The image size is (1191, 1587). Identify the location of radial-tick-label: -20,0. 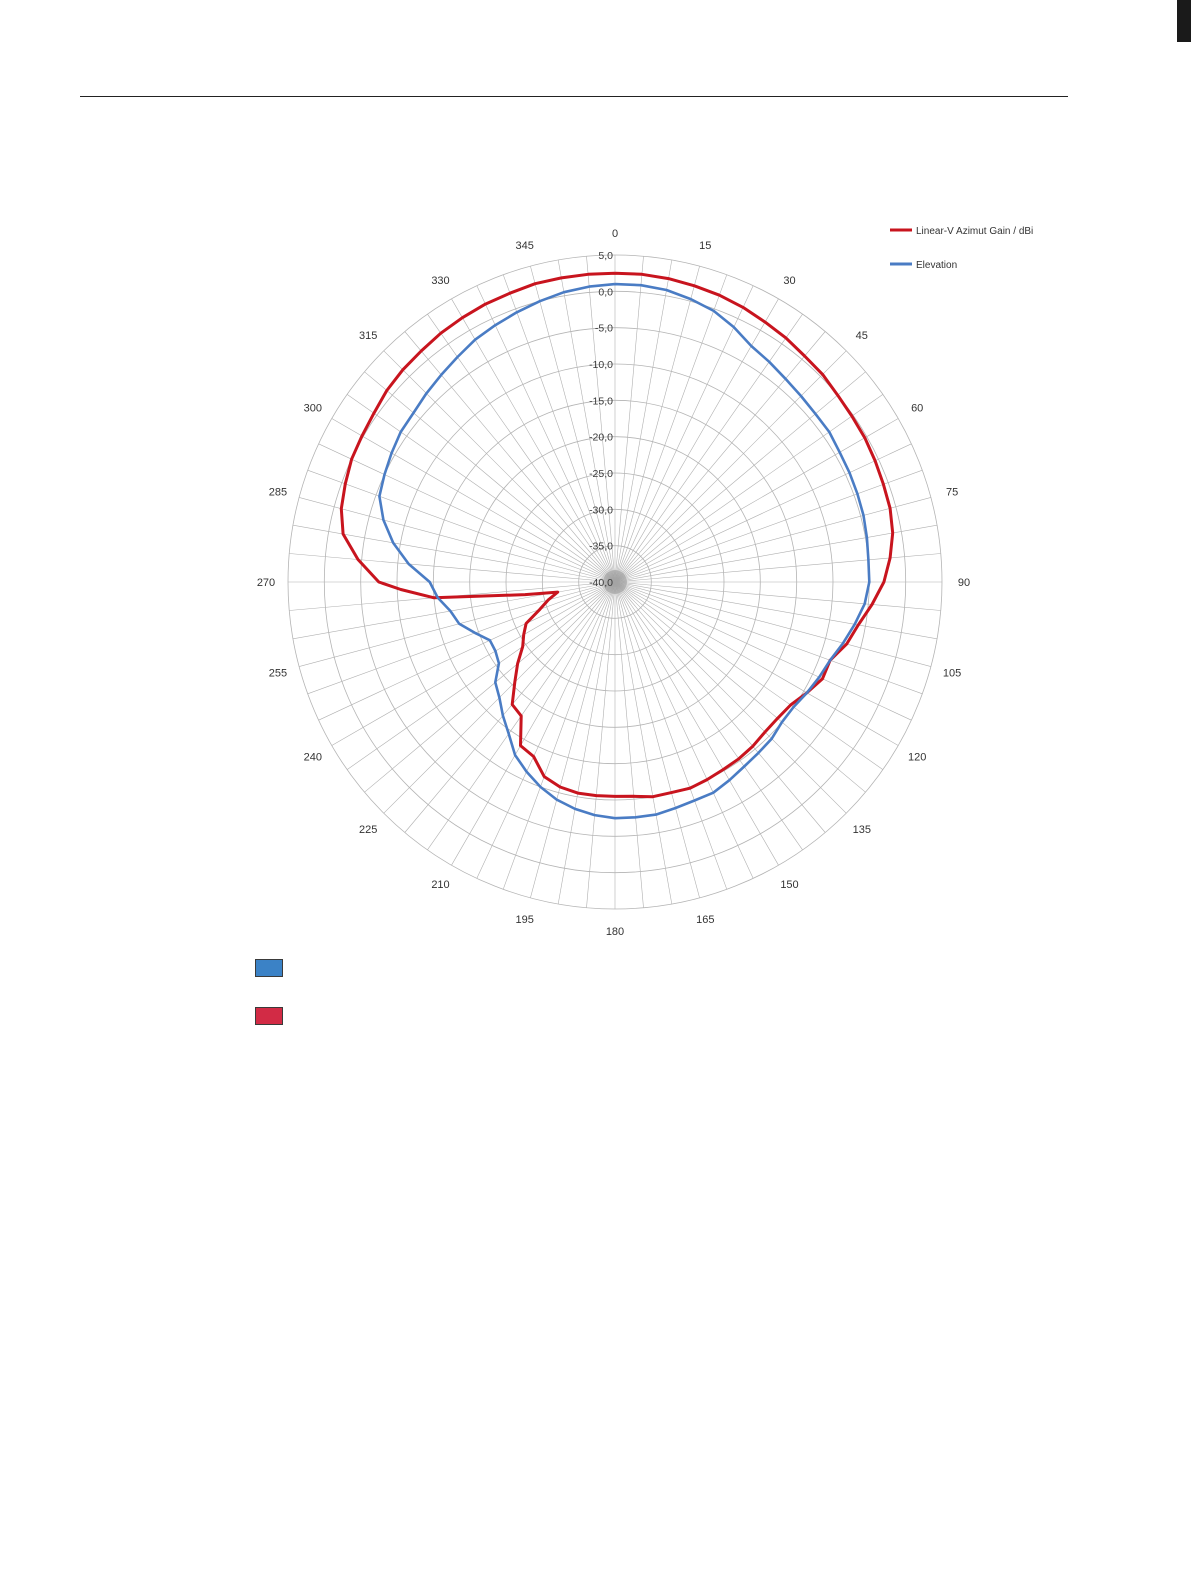
(601, 438).